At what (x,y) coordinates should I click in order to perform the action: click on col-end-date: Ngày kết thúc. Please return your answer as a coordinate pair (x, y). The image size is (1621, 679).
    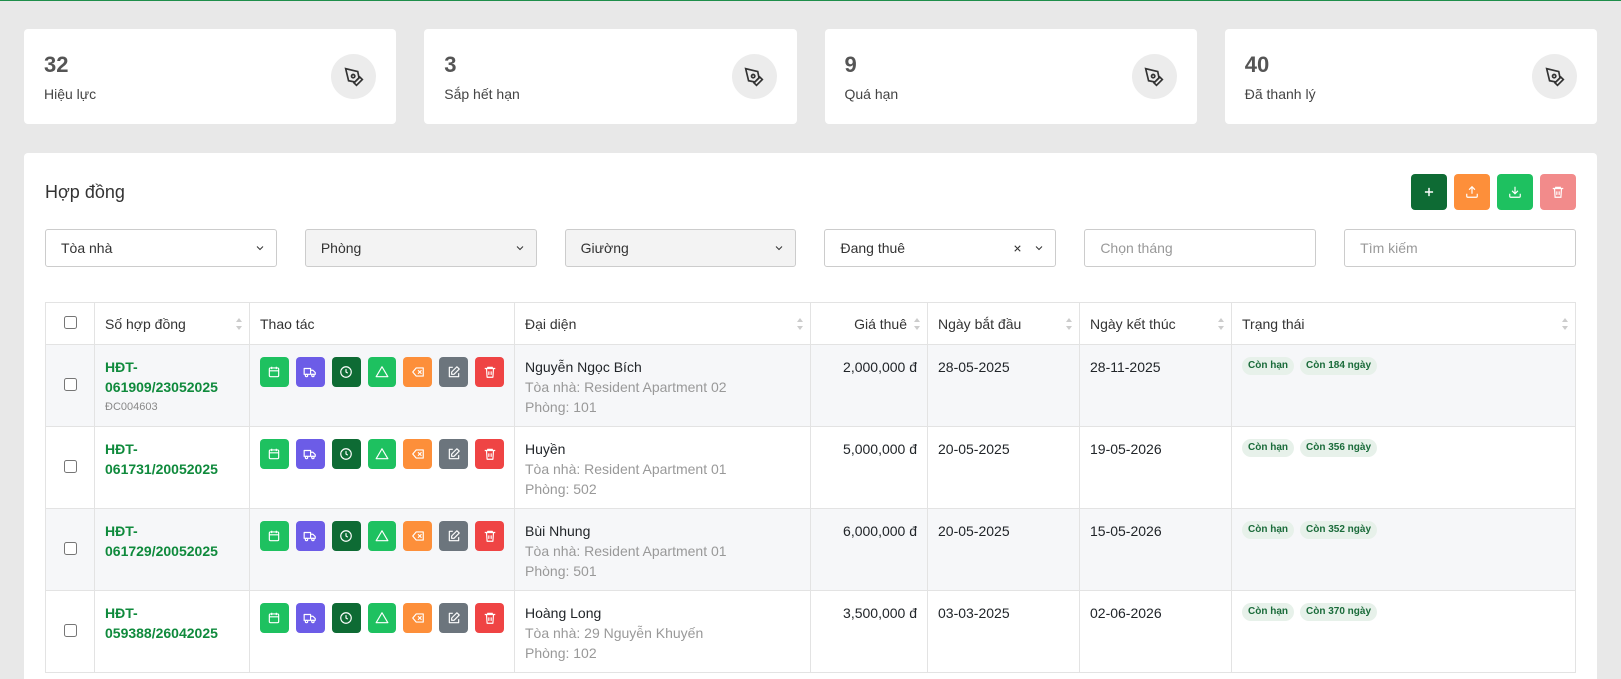
    Looking at the image, I should click on (1155, 323).